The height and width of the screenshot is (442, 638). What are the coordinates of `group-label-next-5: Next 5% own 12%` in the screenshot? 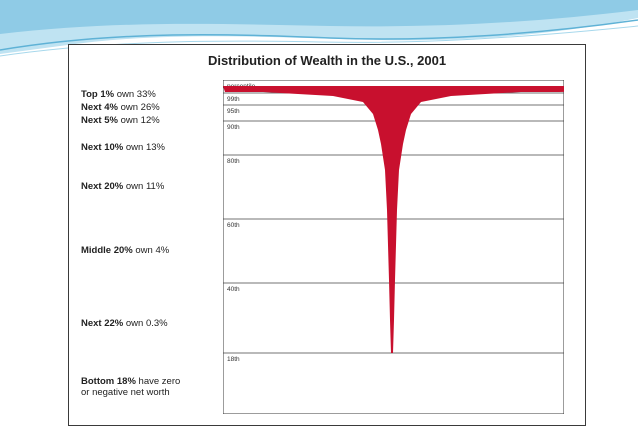 It's located at (120, 120).